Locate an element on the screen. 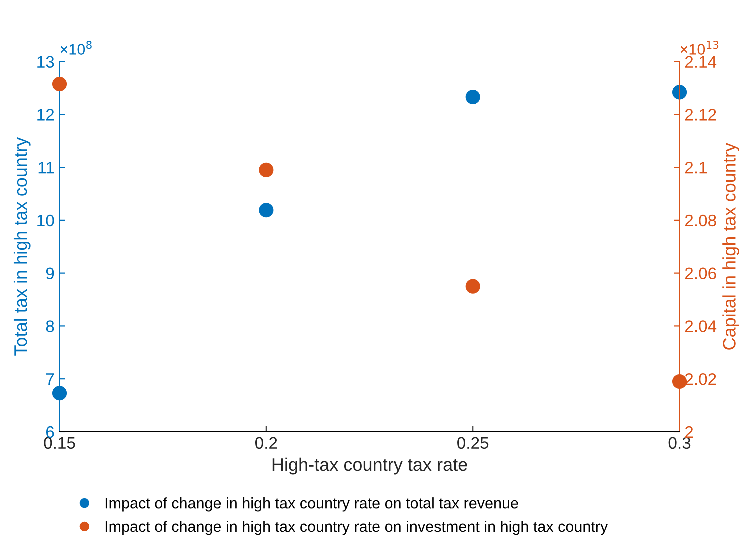 This screenshot has height=542, width=747. y-tick-label: 11 is located at coordinates (46, 168).